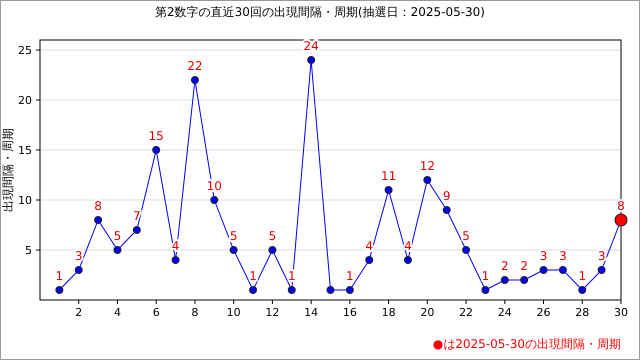  What do you see at coordinates (388, 176) in the screenshot?
I see `data-label: 11` at bounding box center [388, 176].